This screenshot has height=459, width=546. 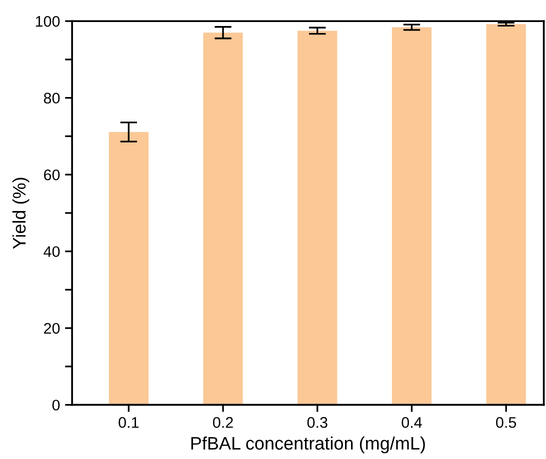 I want to click on y-tick-label: 20, so click(x=52, y=328).